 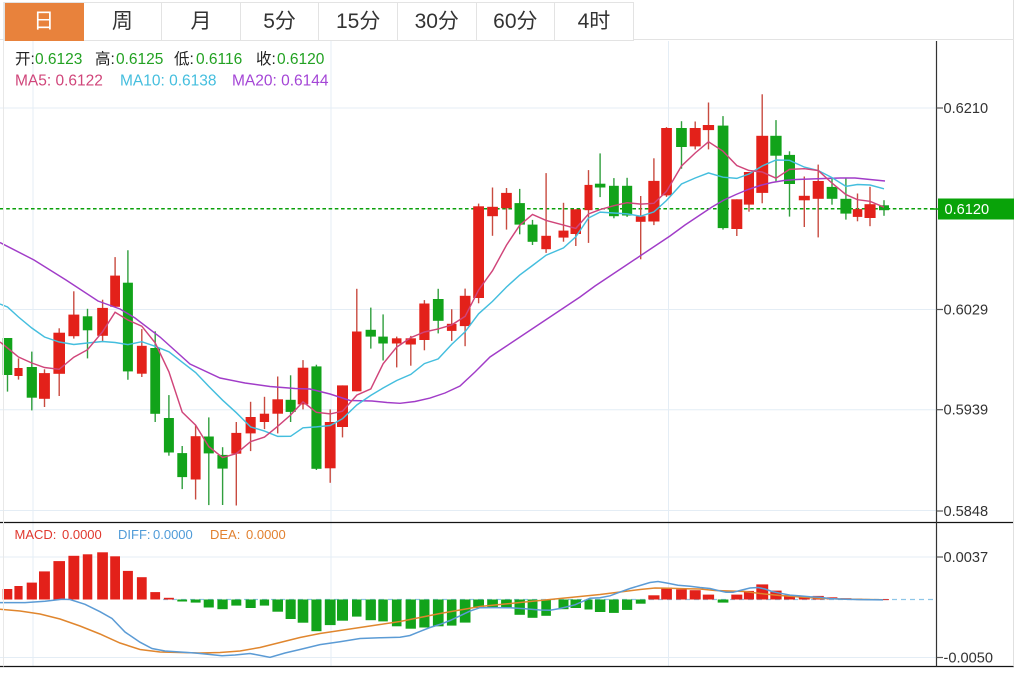 What do you see at coordinates (219, 59) in the screenshot?
I see `svg-text: 0.6116` at bounding box center [219, 59].